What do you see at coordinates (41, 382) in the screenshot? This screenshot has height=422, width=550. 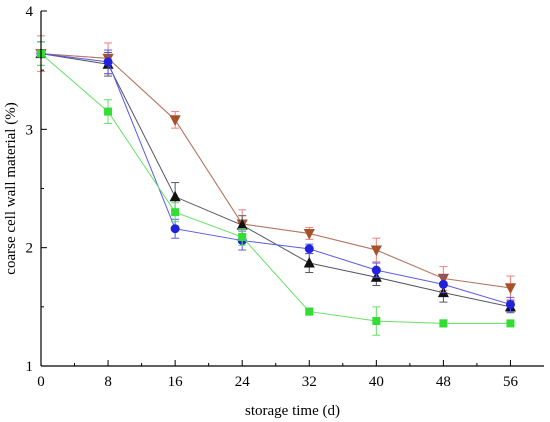 I see `x-tick-label: 0` at bounding box center [41, 382].